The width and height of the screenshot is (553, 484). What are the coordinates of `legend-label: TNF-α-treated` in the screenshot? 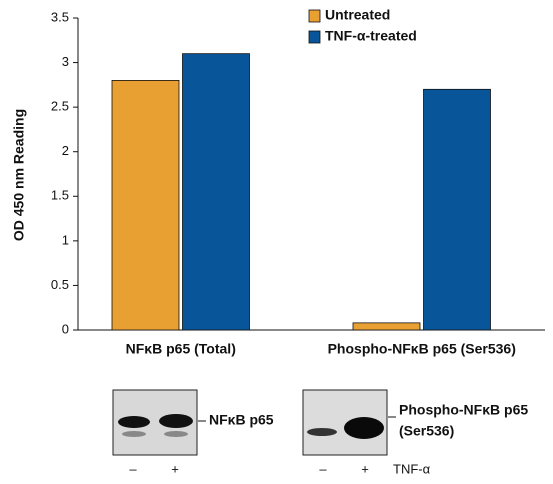 It's located at (371, 36).